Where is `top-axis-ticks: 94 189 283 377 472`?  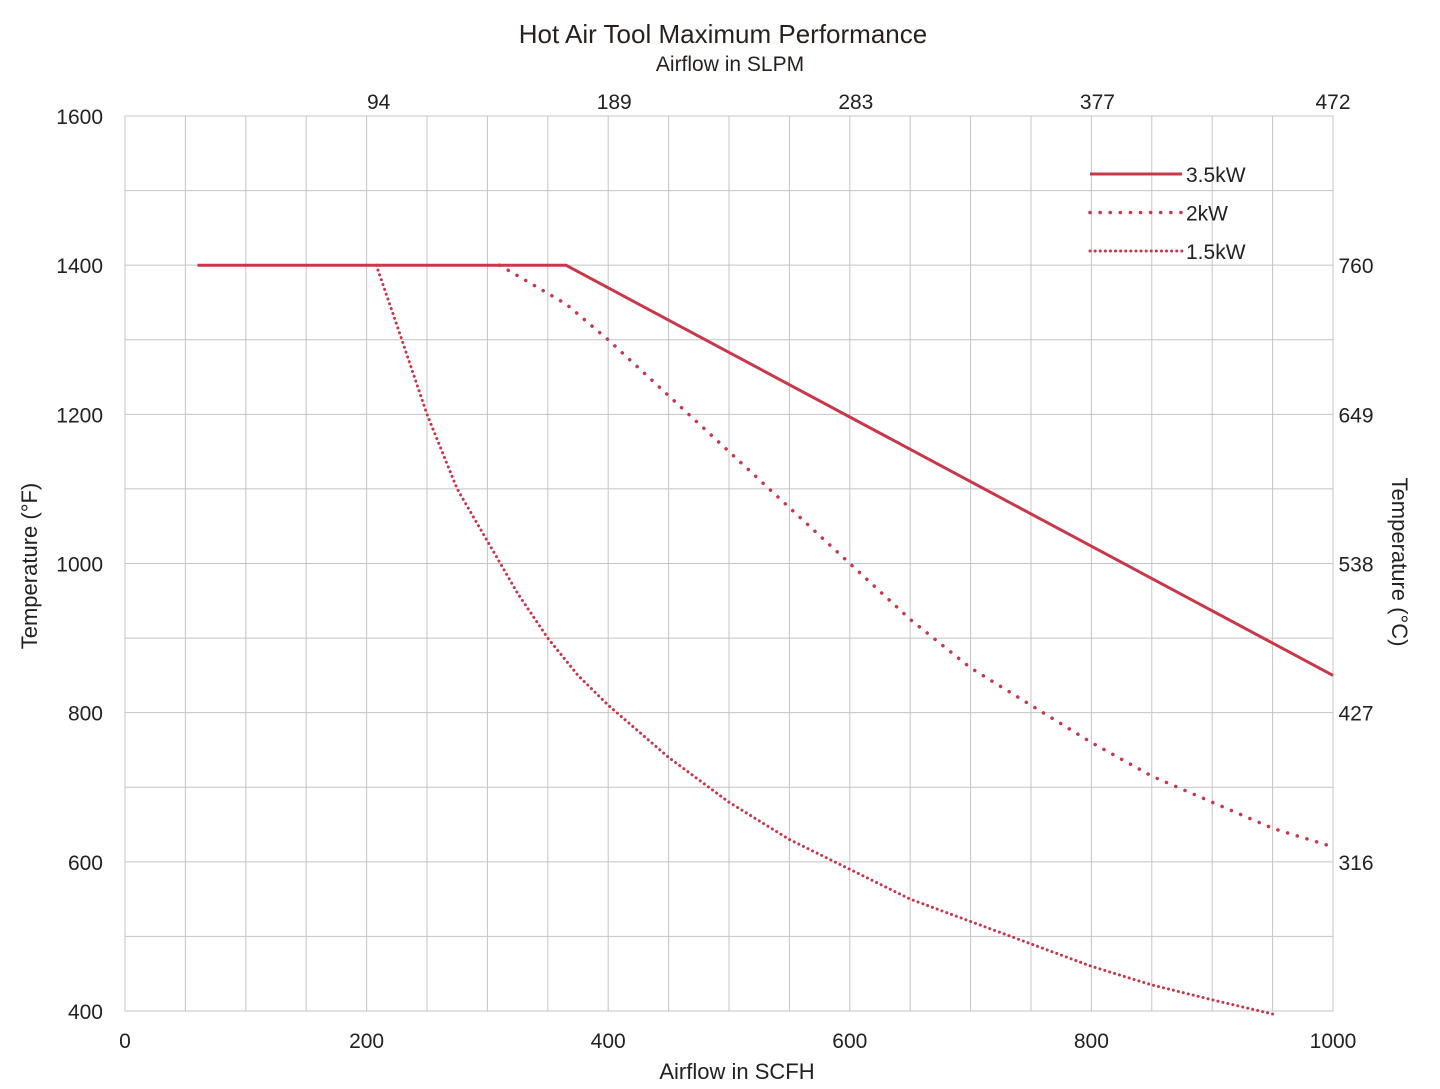 top-axis-ticks: 94 189 283 377 472 is located at coordinates (859, 102).